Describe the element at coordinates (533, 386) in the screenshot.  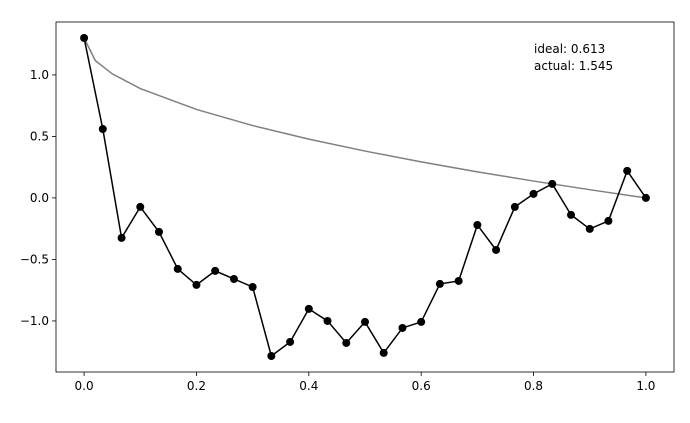
I see `x-tick-label: 0.8` at that location.